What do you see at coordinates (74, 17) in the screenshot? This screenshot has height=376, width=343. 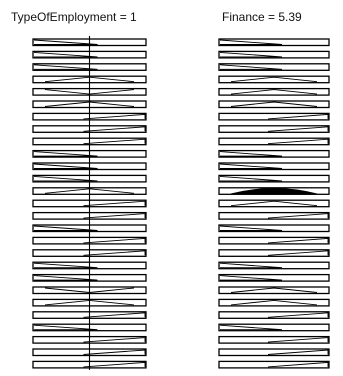 I see `panel-title-type-of-employment: TypeOfEmployment = 1` at bounding box center [74, 17].